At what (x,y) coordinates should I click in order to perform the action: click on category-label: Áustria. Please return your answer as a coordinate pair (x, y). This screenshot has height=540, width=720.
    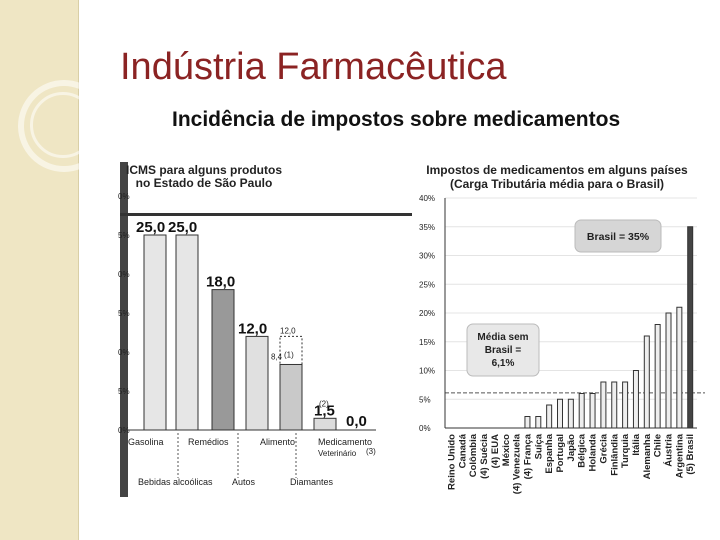
    Looking at the image, I should click on (669, 449).